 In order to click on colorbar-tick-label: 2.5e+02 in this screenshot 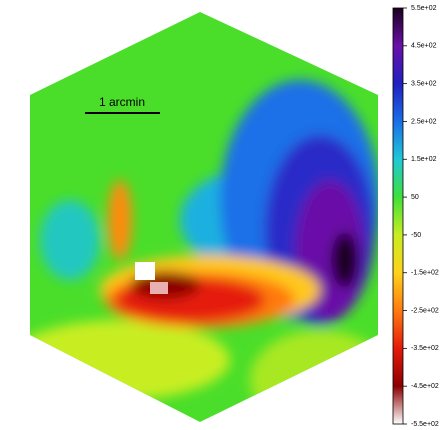, I will do `click(424, 121)`.